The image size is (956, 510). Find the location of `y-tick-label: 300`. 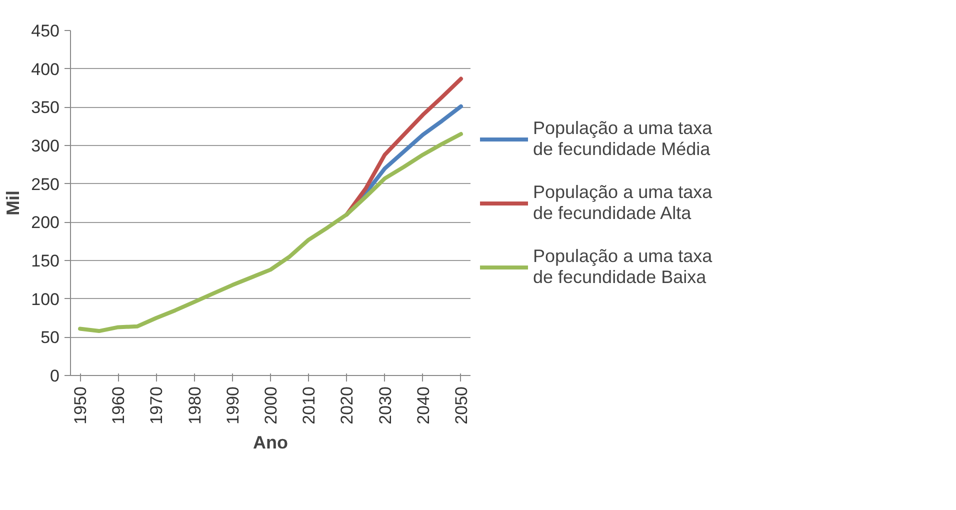

y-tick-label: 300 is located at coordinates (45, 146).